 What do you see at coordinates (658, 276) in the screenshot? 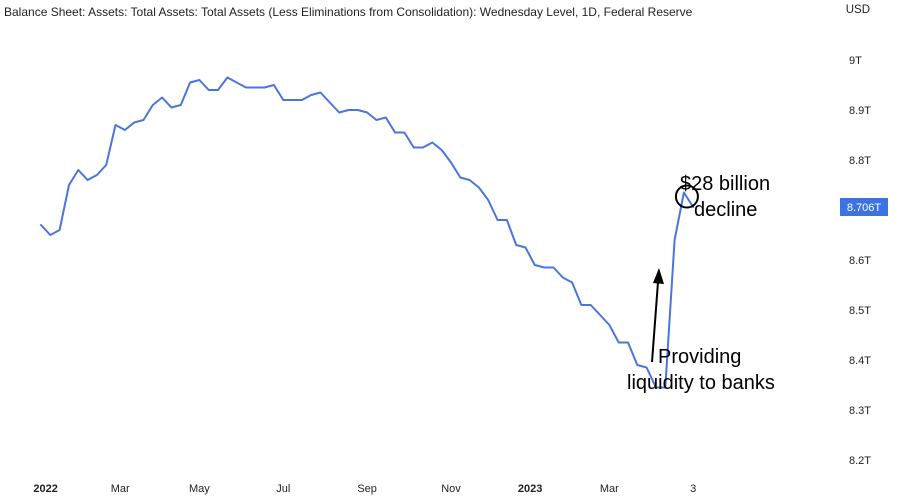
I see `annotation-arrowhead` at bounding box center [658, 276].